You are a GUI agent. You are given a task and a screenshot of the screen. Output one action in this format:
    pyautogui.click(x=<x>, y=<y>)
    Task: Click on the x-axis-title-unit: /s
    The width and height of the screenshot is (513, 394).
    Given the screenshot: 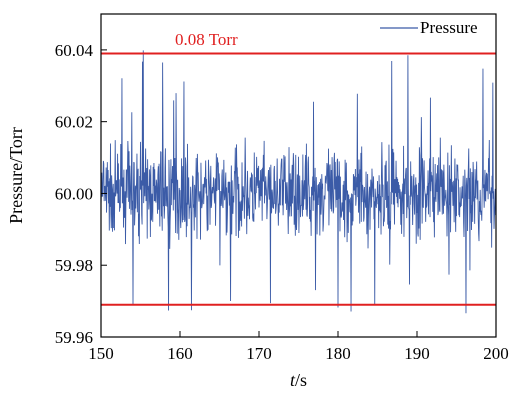 What is the action you would take?
    pyautogui.click(x=301, y=380)
    